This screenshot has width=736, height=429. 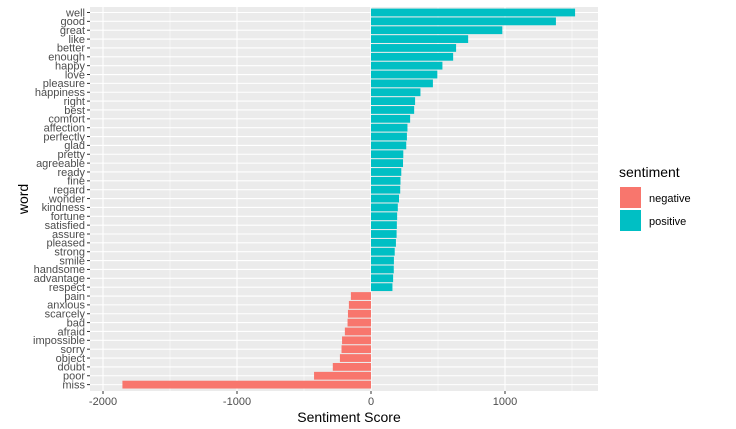 What do you see at coordinates (382, 287) in the screenshot?
I see `bar-respect` at bounding box center [382, 287].